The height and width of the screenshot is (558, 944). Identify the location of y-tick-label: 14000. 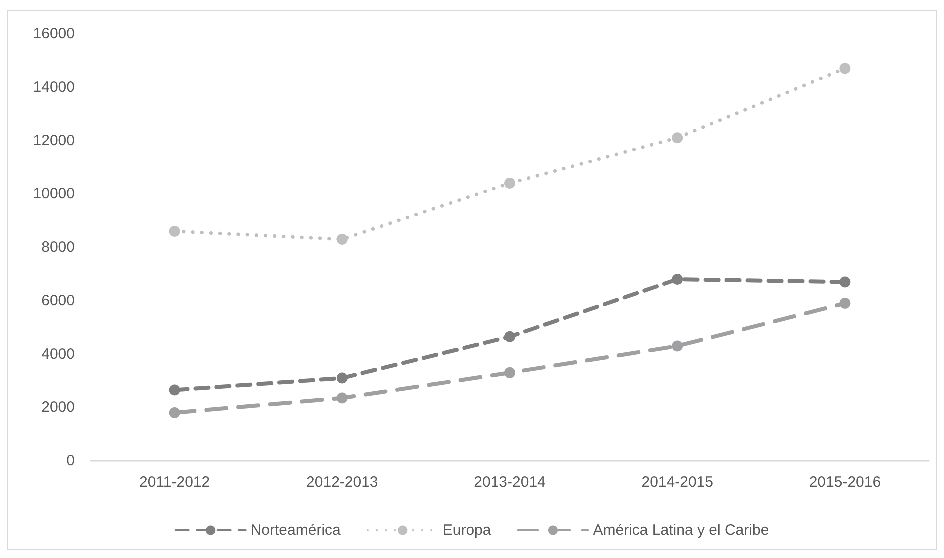
(54, 87).